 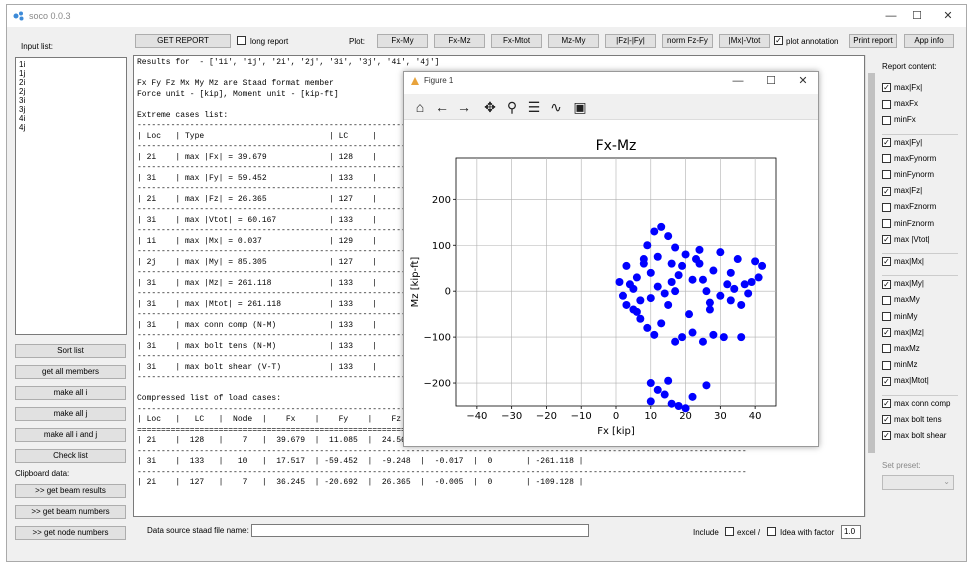 What do you see at coordinates (905, 382) in the screenshot?
I see `report-content-option: ✓ max|Mtot|` at bounding box center [905, 382].